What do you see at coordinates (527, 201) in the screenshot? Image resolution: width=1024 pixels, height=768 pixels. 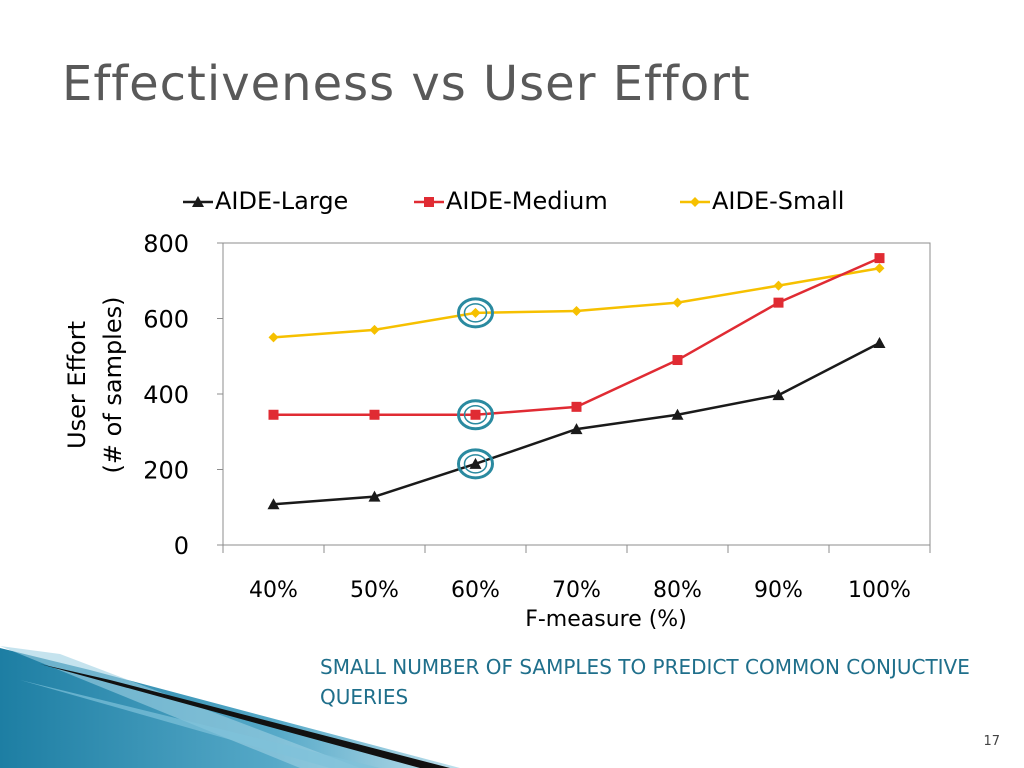 I see `legend-label: AIDE-Medium` at bounding box center [527, 201].